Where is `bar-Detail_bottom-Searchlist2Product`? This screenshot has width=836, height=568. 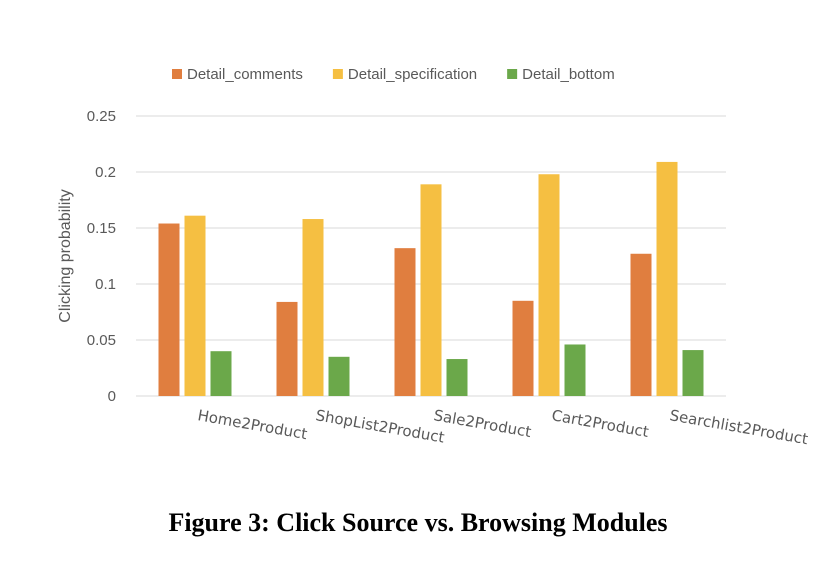 bar-Detail_bottom-Searchlist2Product is located at coordinates (693, 373).